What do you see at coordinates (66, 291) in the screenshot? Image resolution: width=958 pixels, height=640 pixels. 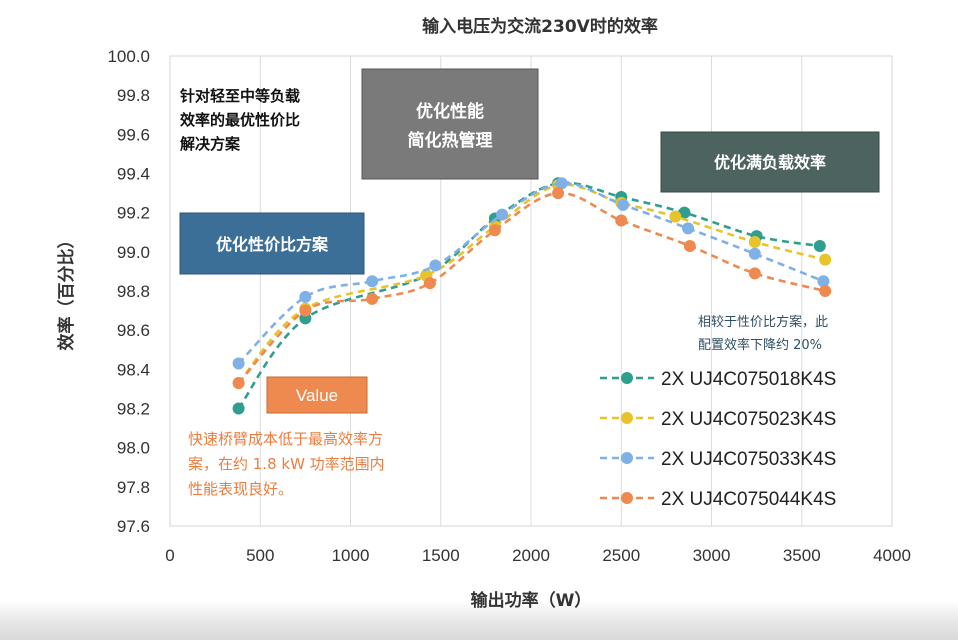 I see `y-axis-label: 效率（百分比）` at bounding box center [66, 291].